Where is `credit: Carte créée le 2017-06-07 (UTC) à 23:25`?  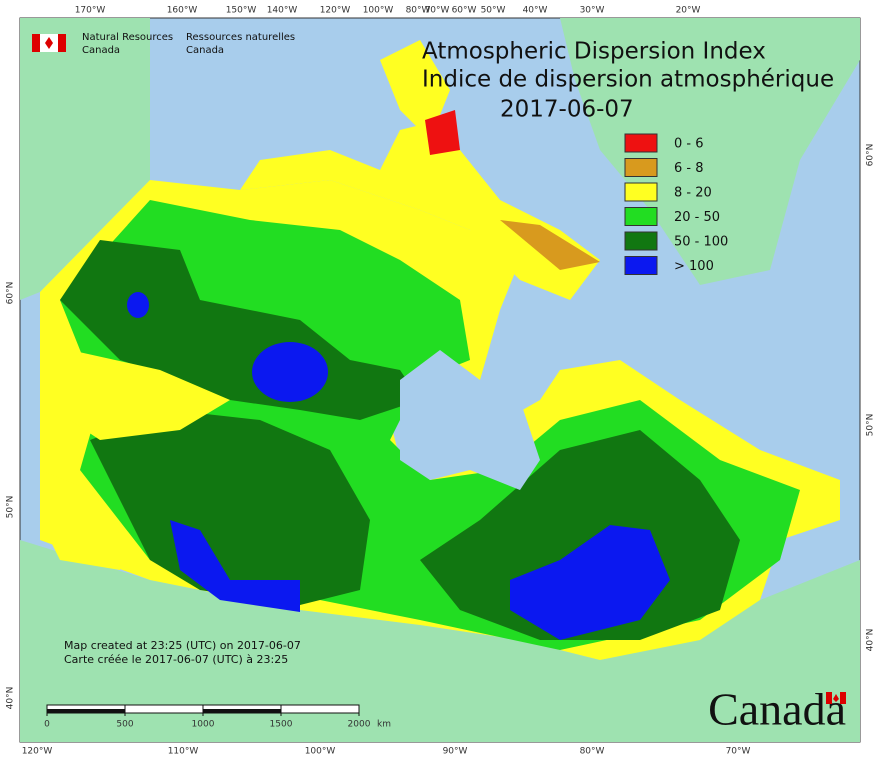 credit: Carte créée le 2017-06-07 (UTC) à 23:25 is located at coordinates (176, 659).